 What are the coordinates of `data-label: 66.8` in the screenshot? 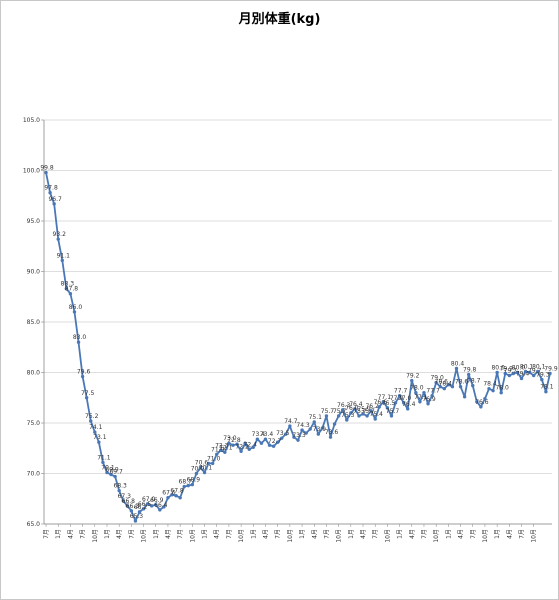 It's located at (129, 501).